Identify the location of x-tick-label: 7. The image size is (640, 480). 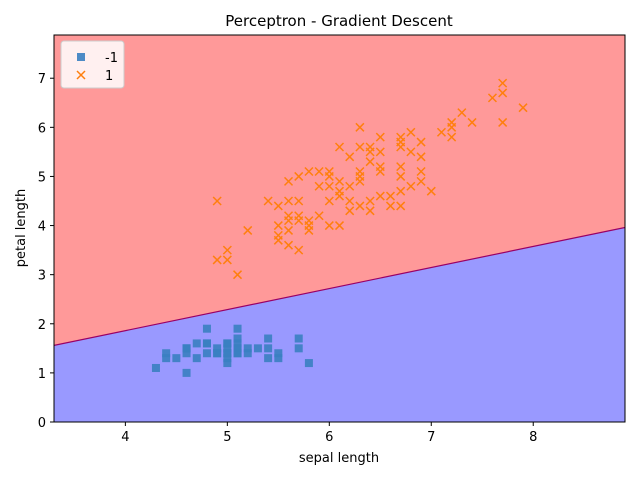
(431, 437).